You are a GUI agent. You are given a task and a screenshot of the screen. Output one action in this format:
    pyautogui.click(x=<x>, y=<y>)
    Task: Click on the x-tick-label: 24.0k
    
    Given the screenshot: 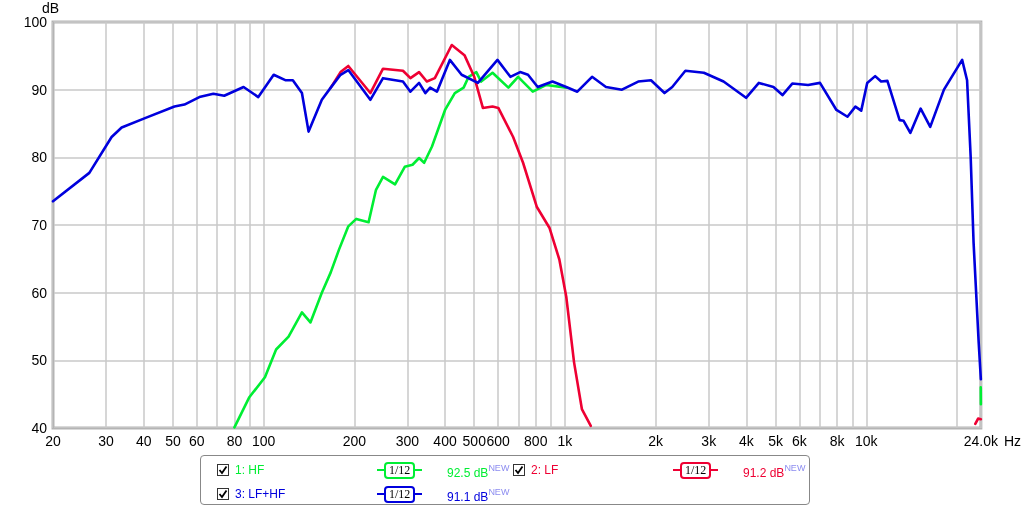 What is the action you would take?
    pyautogui.click(x=981, y=441)
    